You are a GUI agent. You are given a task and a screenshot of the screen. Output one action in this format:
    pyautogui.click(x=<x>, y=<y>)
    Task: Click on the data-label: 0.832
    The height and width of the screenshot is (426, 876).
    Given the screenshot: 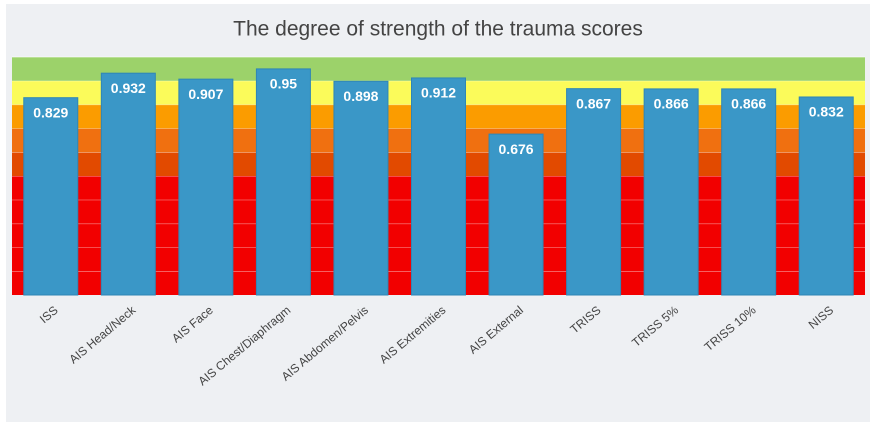 What is the action you would take?
    pyautogui.click(x=826, y=112)
    